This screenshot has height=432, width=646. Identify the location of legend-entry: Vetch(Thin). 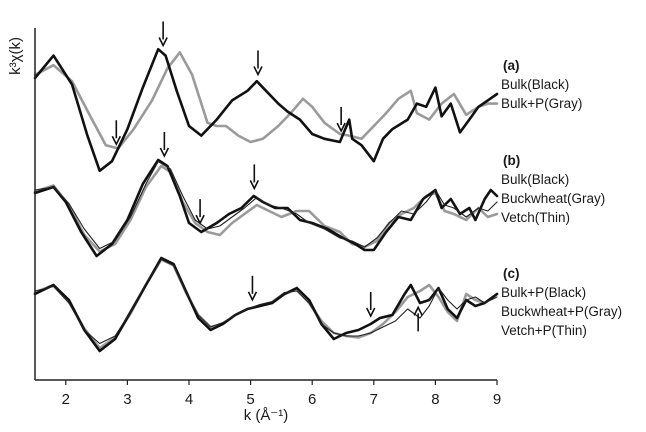
(535, 217).